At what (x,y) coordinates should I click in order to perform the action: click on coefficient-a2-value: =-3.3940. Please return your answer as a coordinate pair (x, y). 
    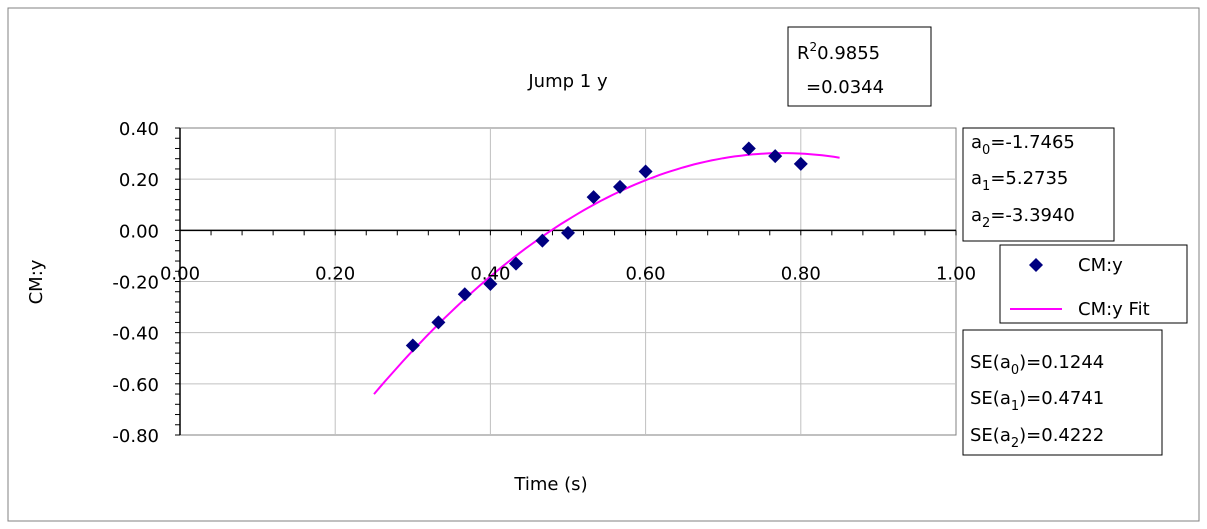
    Looking at the image, I should click on (1032, 215).